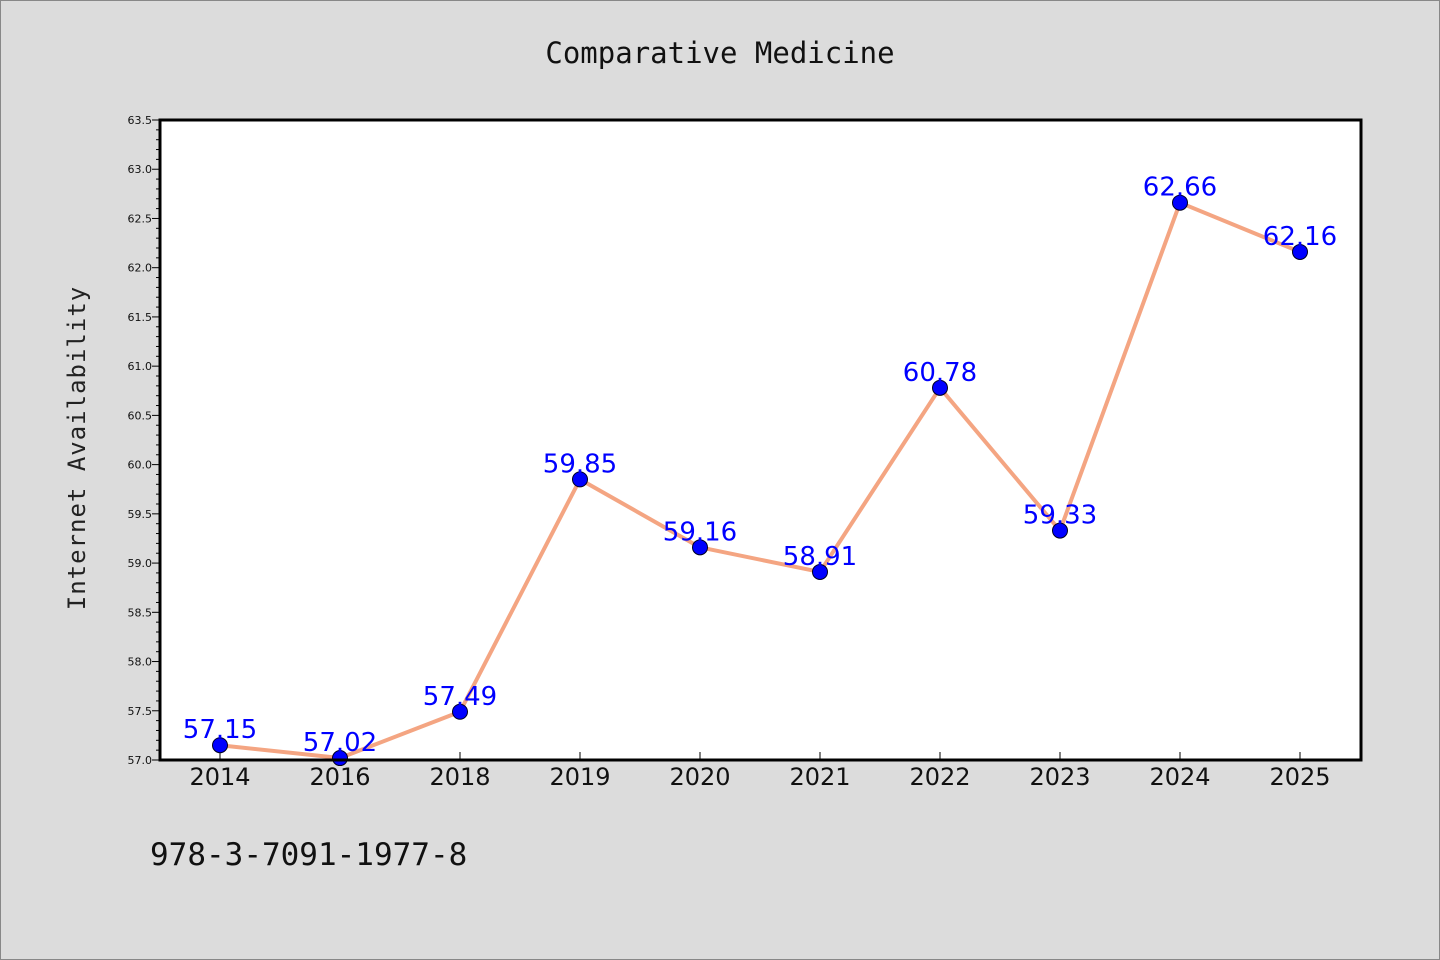  I want to click on data-label: 60.78, so click(940, 373).